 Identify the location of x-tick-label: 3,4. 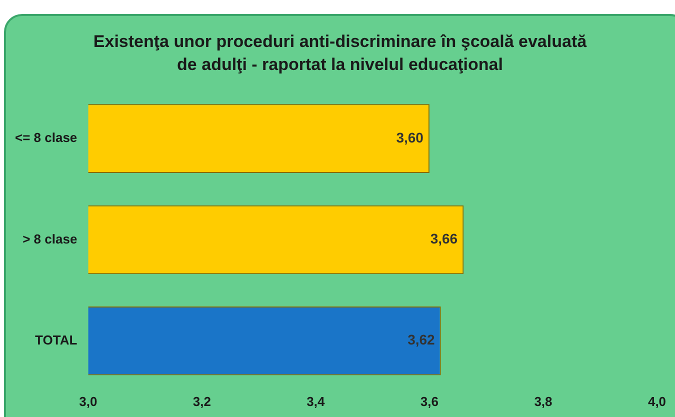
(316, 401).